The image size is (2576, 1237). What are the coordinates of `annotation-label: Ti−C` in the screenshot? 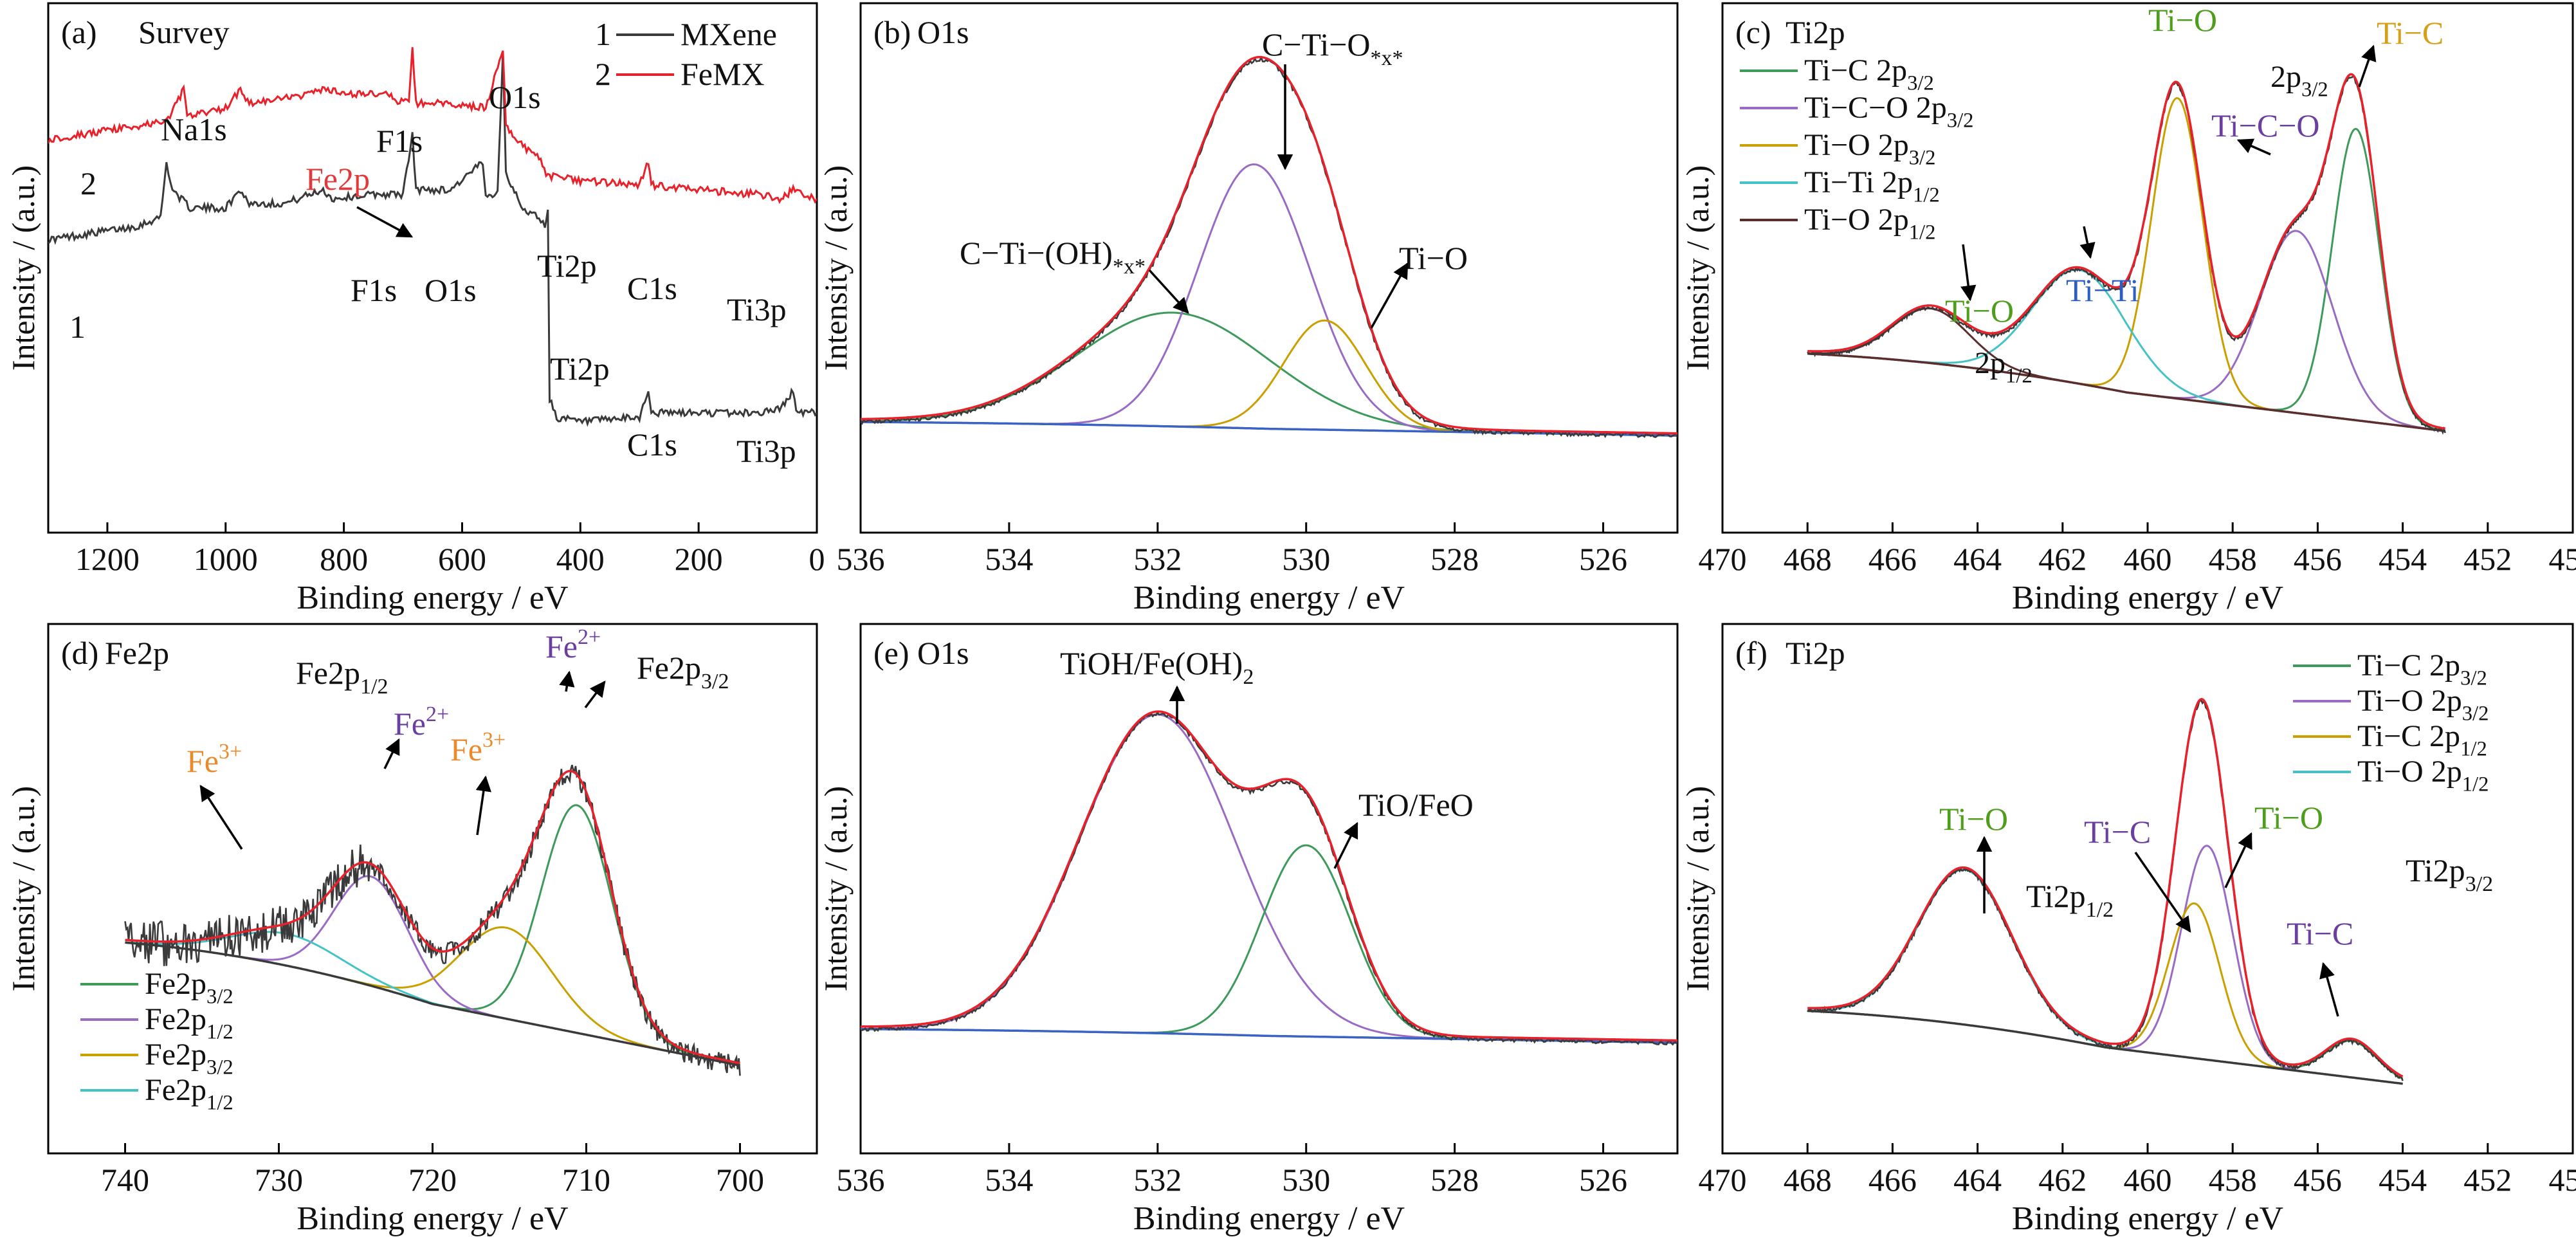 It's located at (2117, 832).